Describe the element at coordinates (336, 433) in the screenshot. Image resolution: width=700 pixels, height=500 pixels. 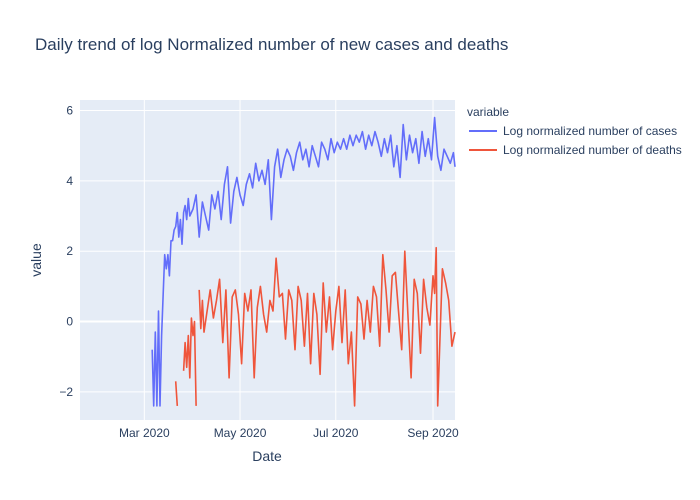
I see `x-tick-label: Jul 2020` at that location.